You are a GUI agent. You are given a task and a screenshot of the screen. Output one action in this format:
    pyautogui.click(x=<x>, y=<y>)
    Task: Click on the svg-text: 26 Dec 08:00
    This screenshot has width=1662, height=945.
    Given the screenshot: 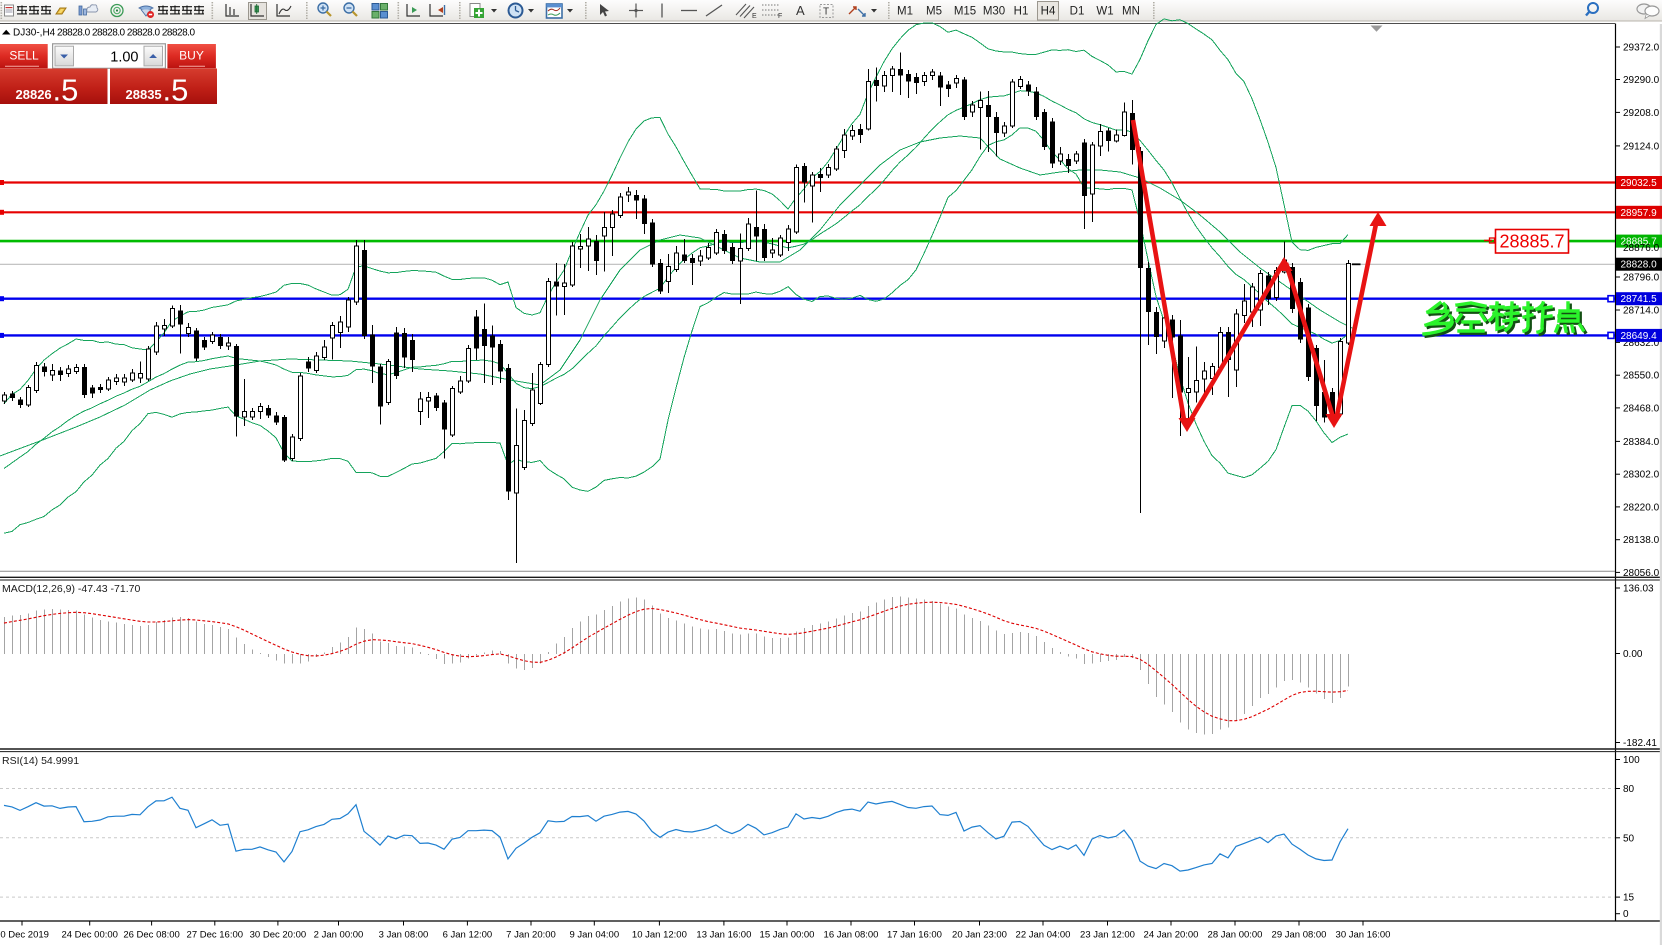 What is the action you would take?
    pyautogui.click(x=151, y=935)
    